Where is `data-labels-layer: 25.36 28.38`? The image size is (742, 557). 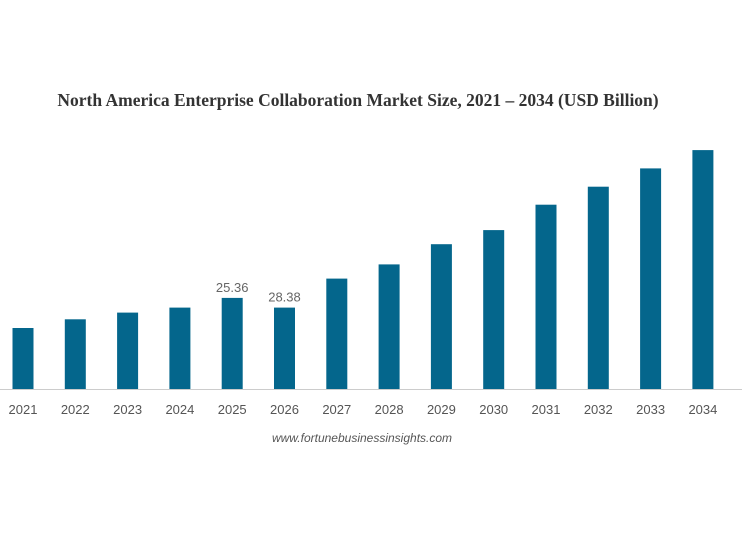 data-labels-layer: 25.36 28.38 is located at coordinates (258, 292).